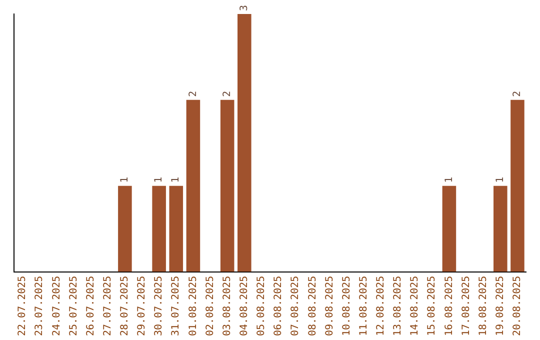 This screenshot has height=340, width=540. What do you see at coordinates (90, 306) in the screenshot?
I see `x-tick-label: 26.07.2025` at bounding box center [90, 306].